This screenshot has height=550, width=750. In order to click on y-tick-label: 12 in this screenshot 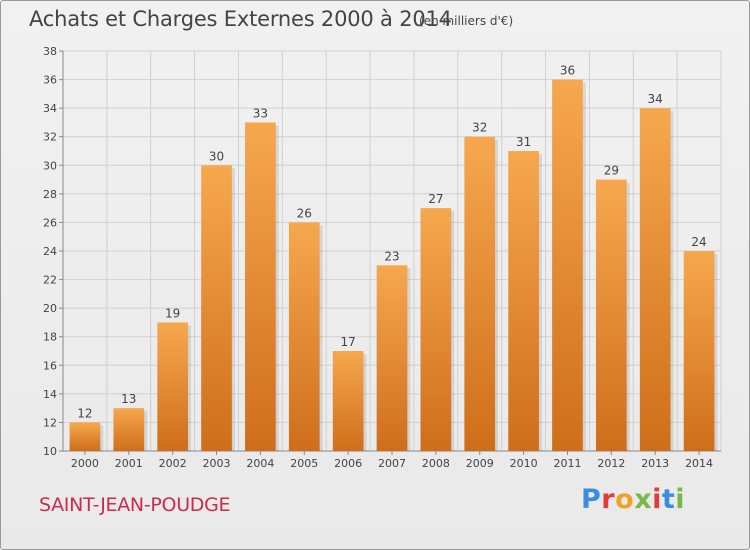, I will do `click(50, 422)`.